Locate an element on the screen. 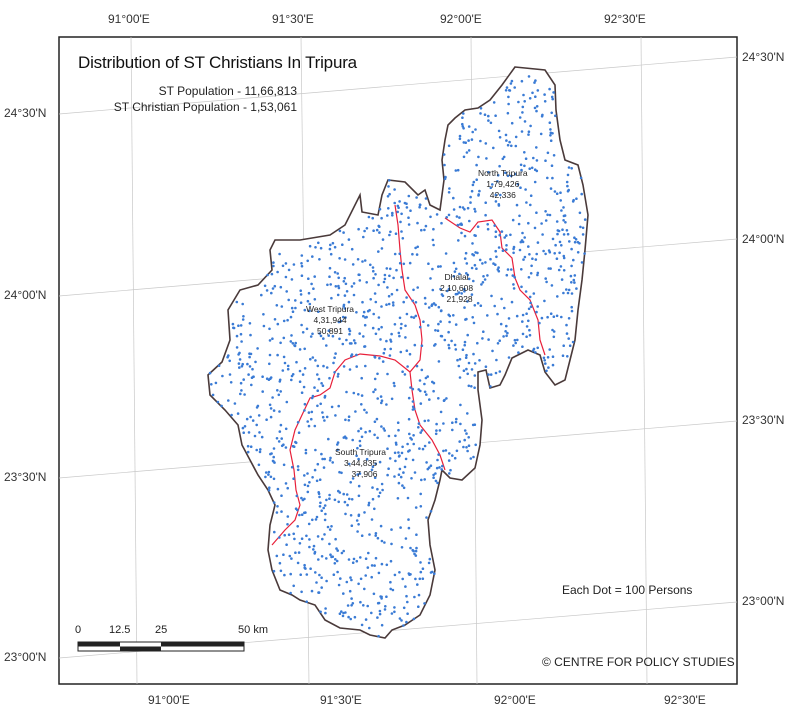 The height and width of the screenshot is (720, 794). lon-label-bottom-2: 91°30'E is located at coordinates (341, 700).